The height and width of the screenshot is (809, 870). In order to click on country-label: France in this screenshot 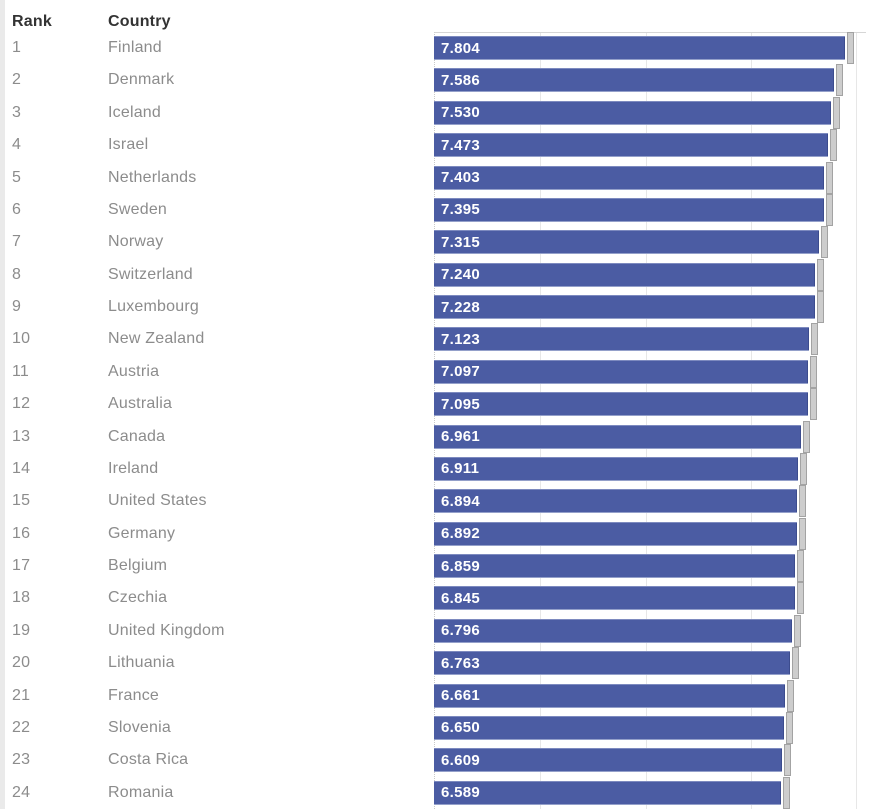, I will do `click(133, 695)`.